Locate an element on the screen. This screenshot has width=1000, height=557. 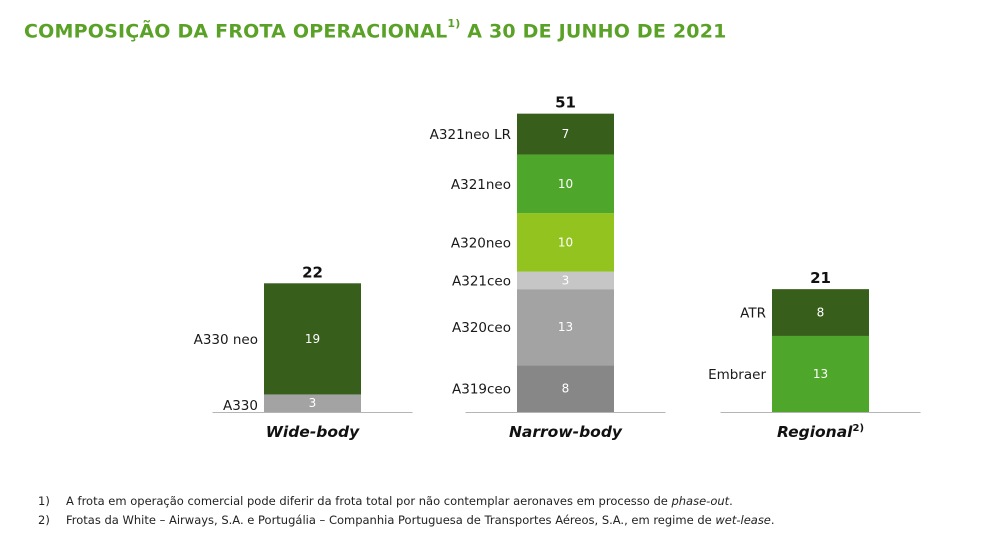
segment-value-a320ceo: 13 is located at coordinates (565, 327).